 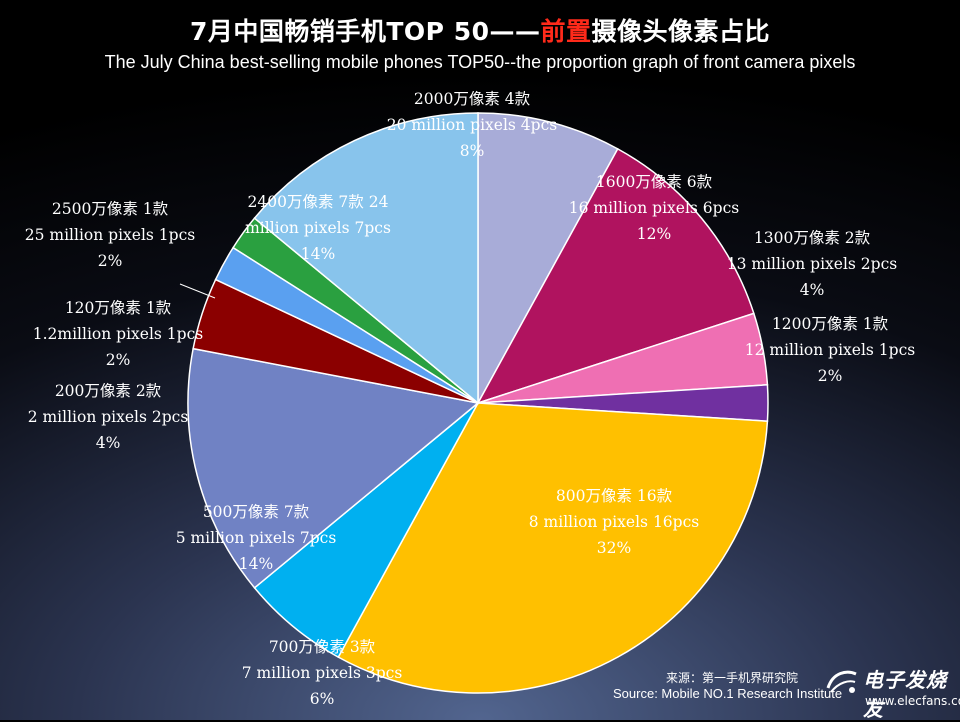 I want to click on slice-label-line: 13 million pixels 2pcs, so click(x=812, y=264).